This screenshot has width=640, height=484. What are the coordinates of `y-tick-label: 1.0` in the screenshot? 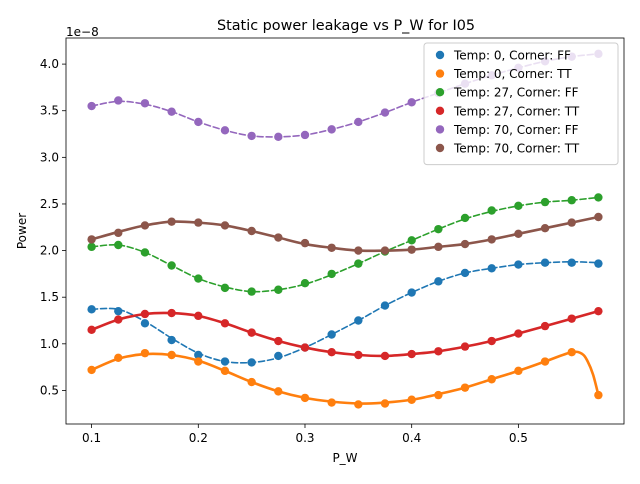 It's located at (49, 344).